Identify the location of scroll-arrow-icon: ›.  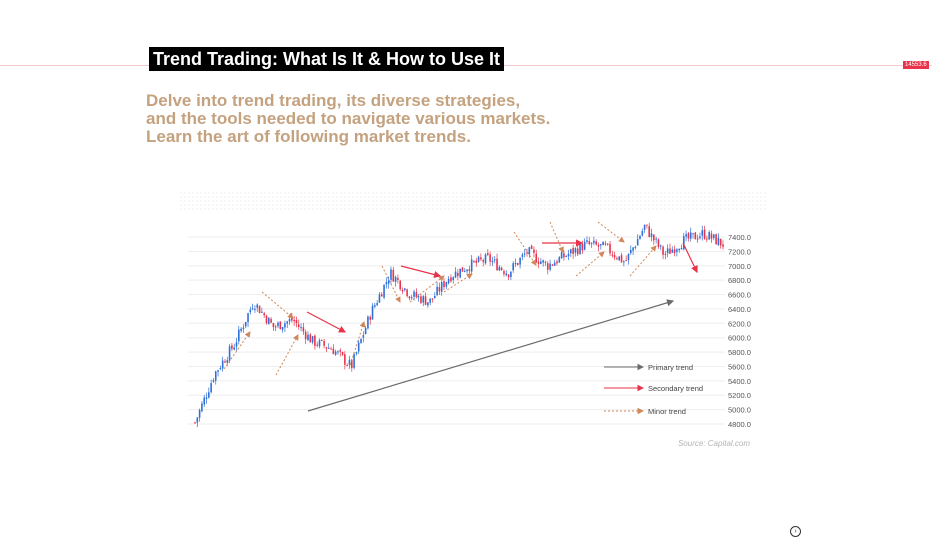
(795, 531).